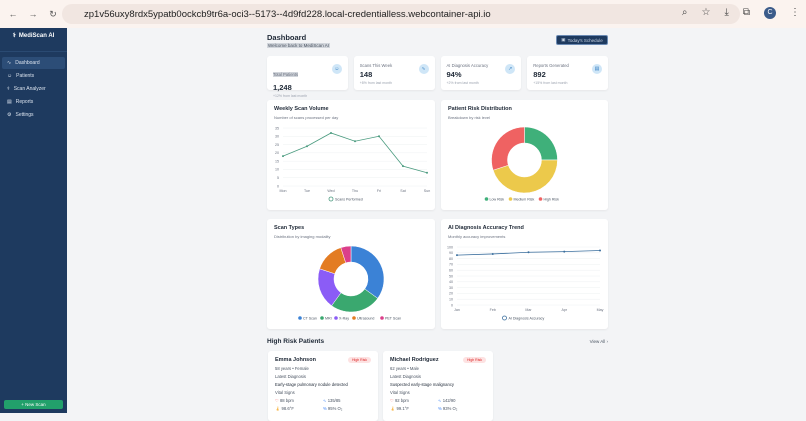  Describe the element at coordinates (365, 318) in the screenshot. I see `legend-label: Ultrasound` at that location.